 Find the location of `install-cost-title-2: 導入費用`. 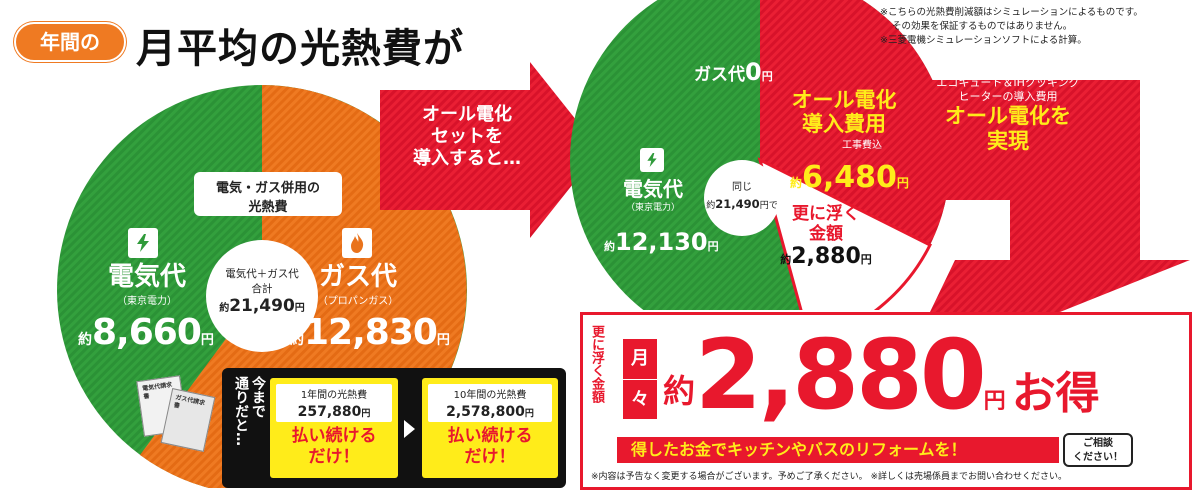

install-cost-title-2: 導入費用 is located at coordinates (844, 124).